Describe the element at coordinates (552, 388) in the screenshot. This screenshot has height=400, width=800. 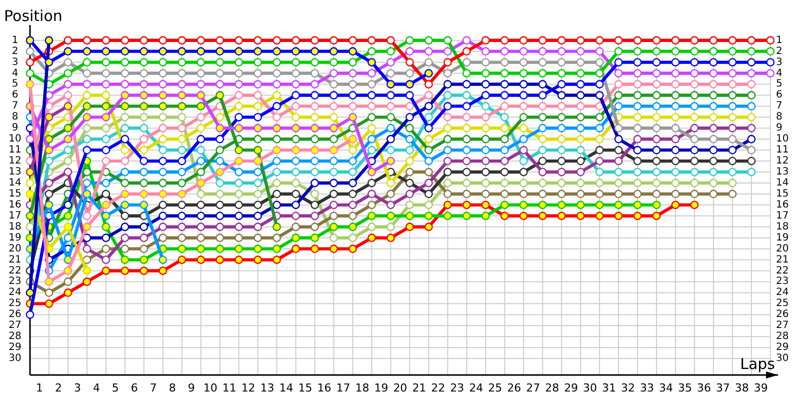
I see `x-tick-label: 28` at that location.